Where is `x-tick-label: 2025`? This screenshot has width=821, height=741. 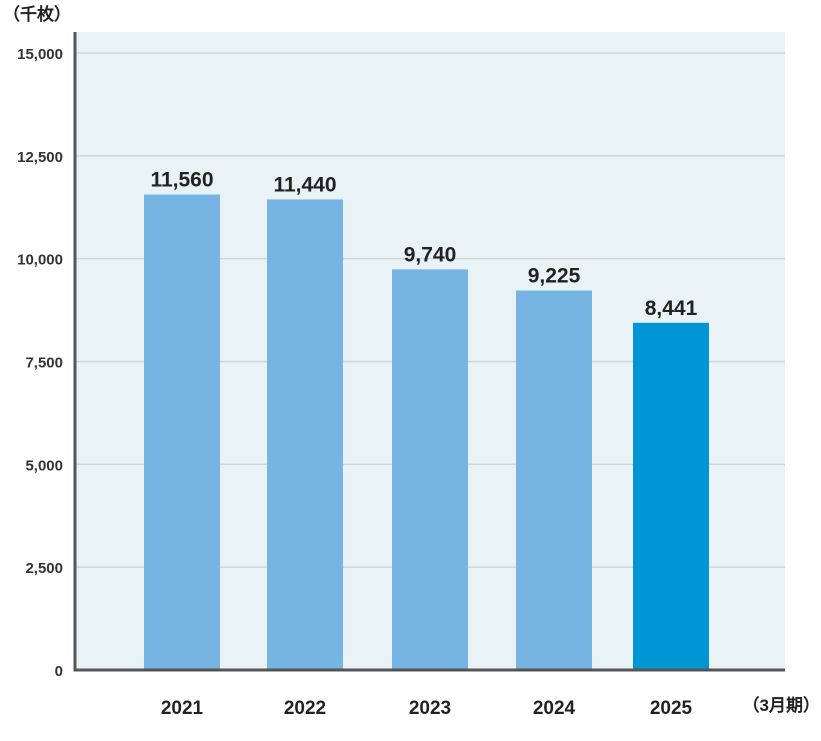
x-tick-label: 2025 is located at coordinates (671, 708).